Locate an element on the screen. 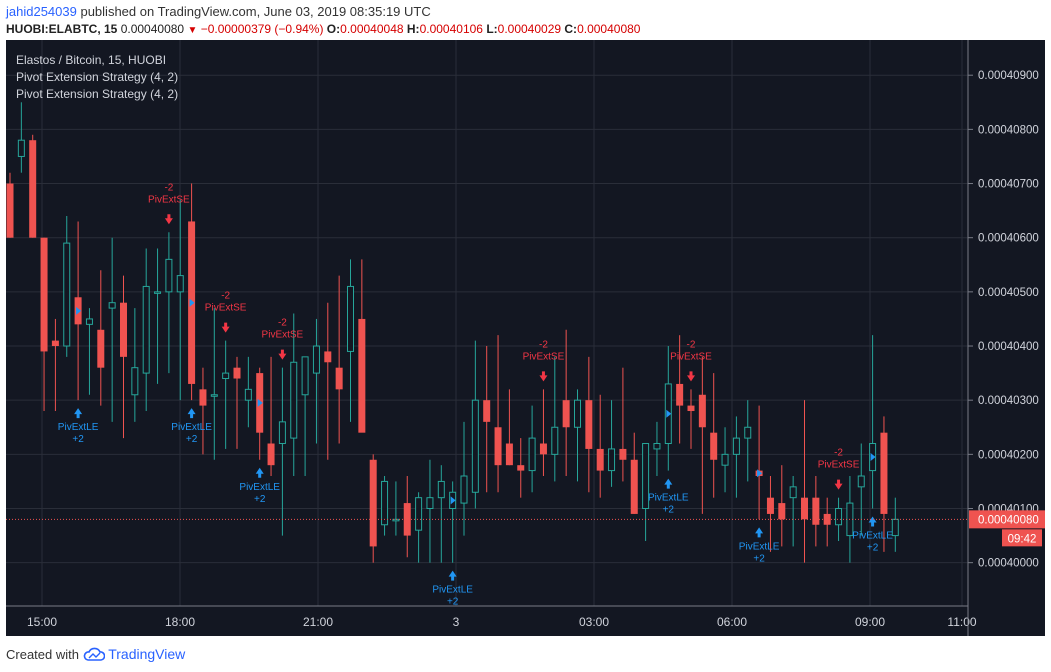 The image size is (1051, 672). close-value: 0.00040080 is located at coordinates (609, 29).